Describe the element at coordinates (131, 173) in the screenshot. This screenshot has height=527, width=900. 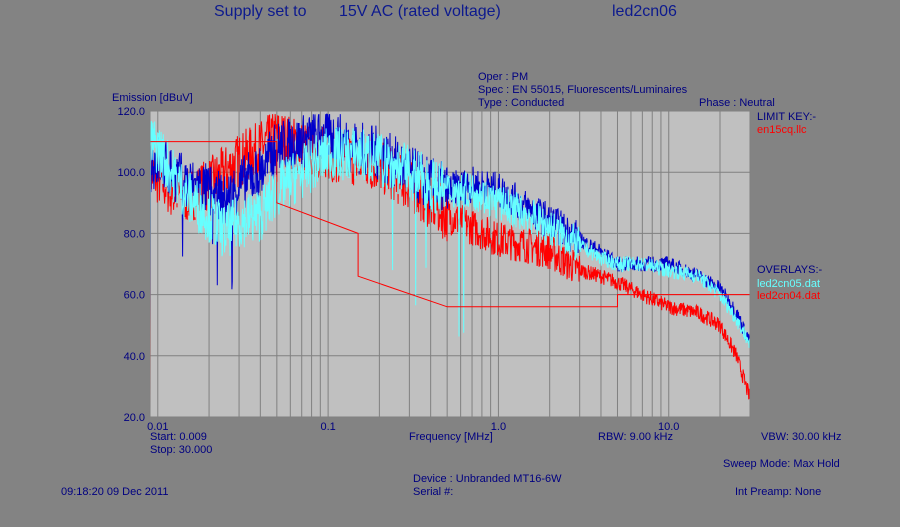
I see `y-tick-label: 100.0` at that location.